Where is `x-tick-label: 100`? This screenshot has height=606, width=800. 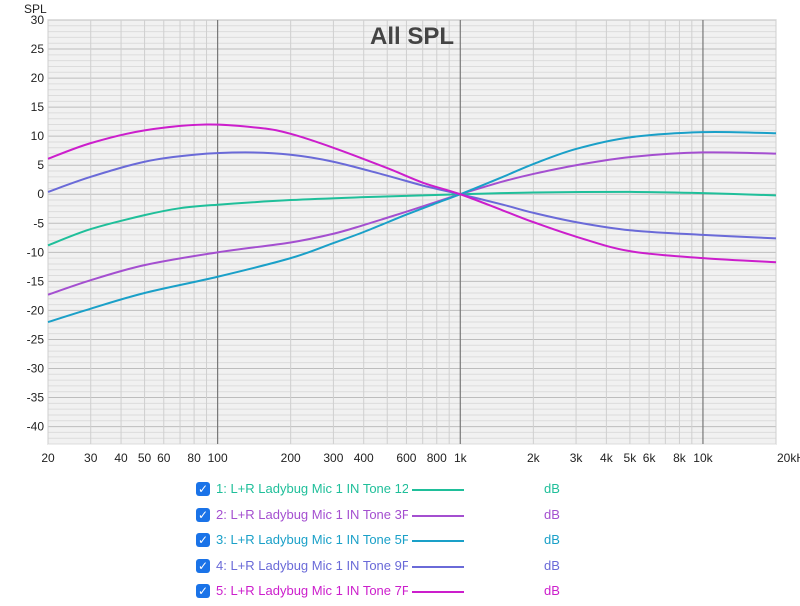 x-tick-label: 100 is located at coordinates (218, 458).